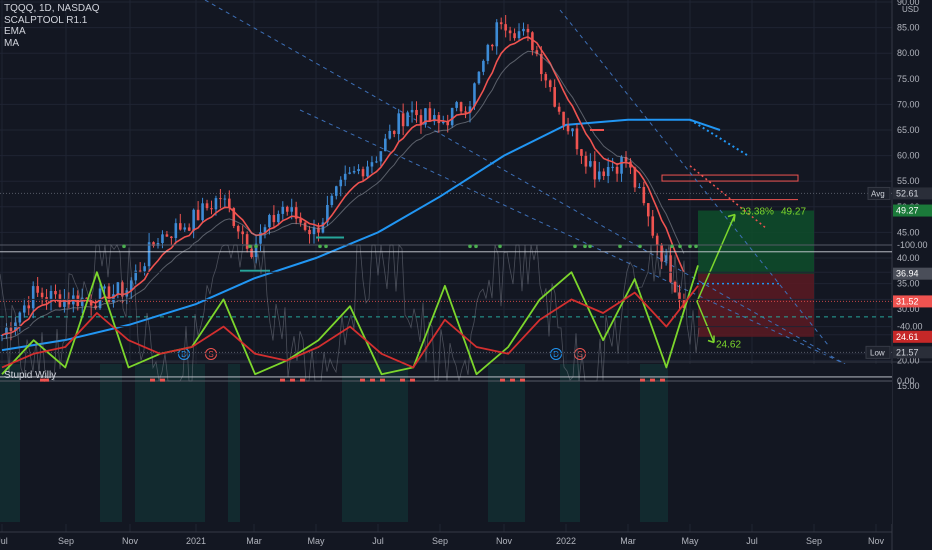 Image resolution: width=932 pixels, height=550 pixels. I want to click on time-tick-label: Nov, so click(876, 541).